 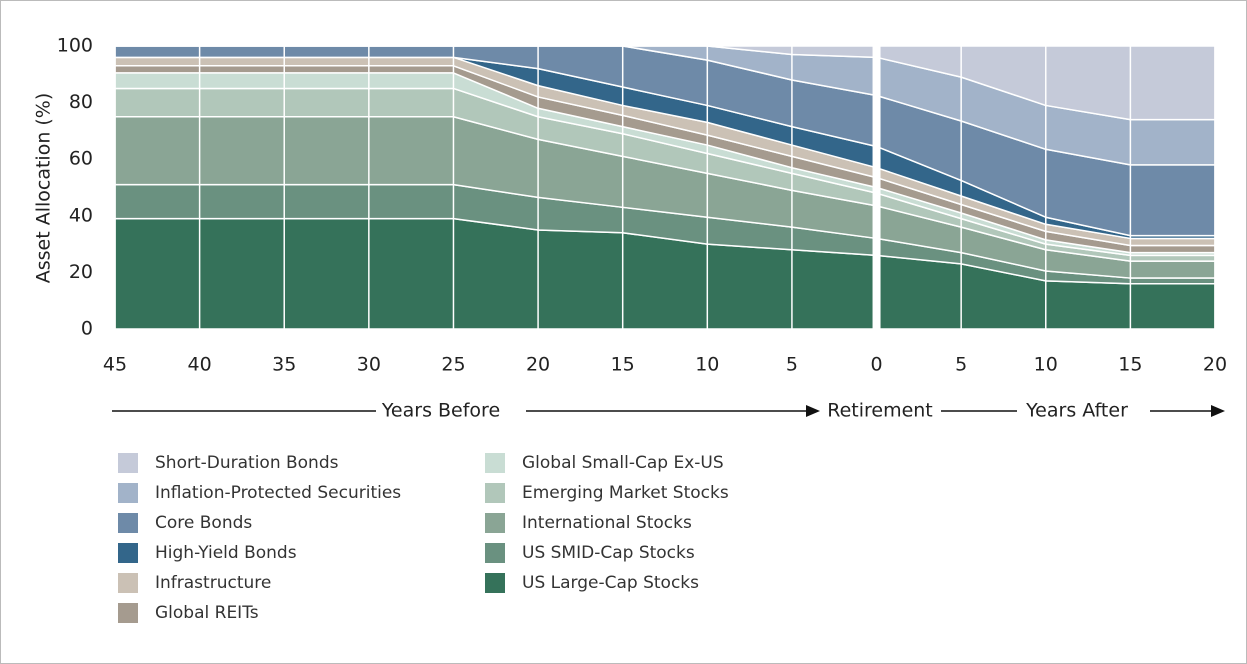 I want to click on y-tick-label: 0, so click(x=87, y=329).